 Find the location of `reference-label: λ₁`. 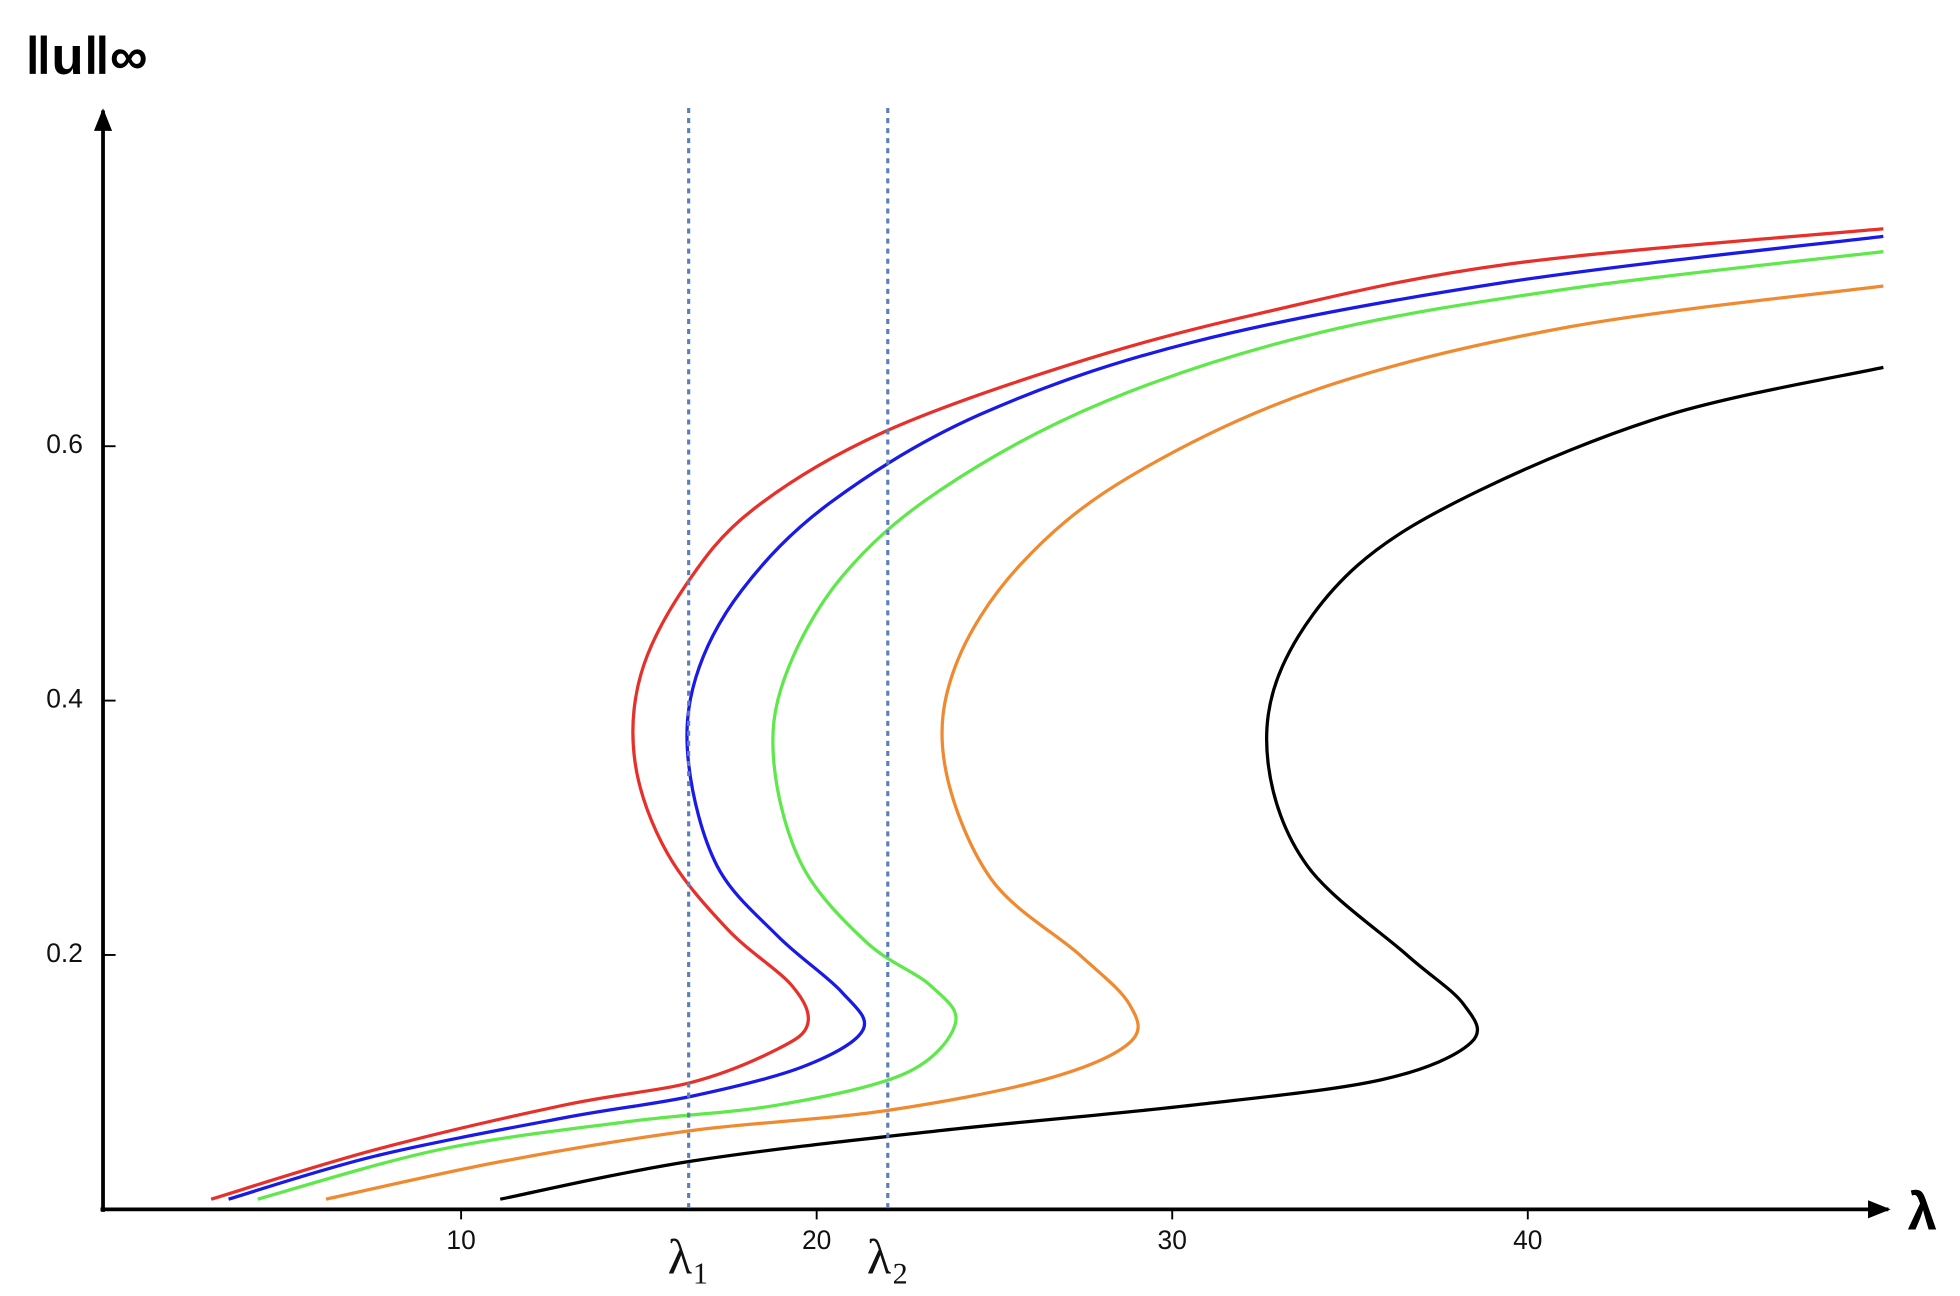

reference-label: λ₁ is located at coordinates (689, 1257).